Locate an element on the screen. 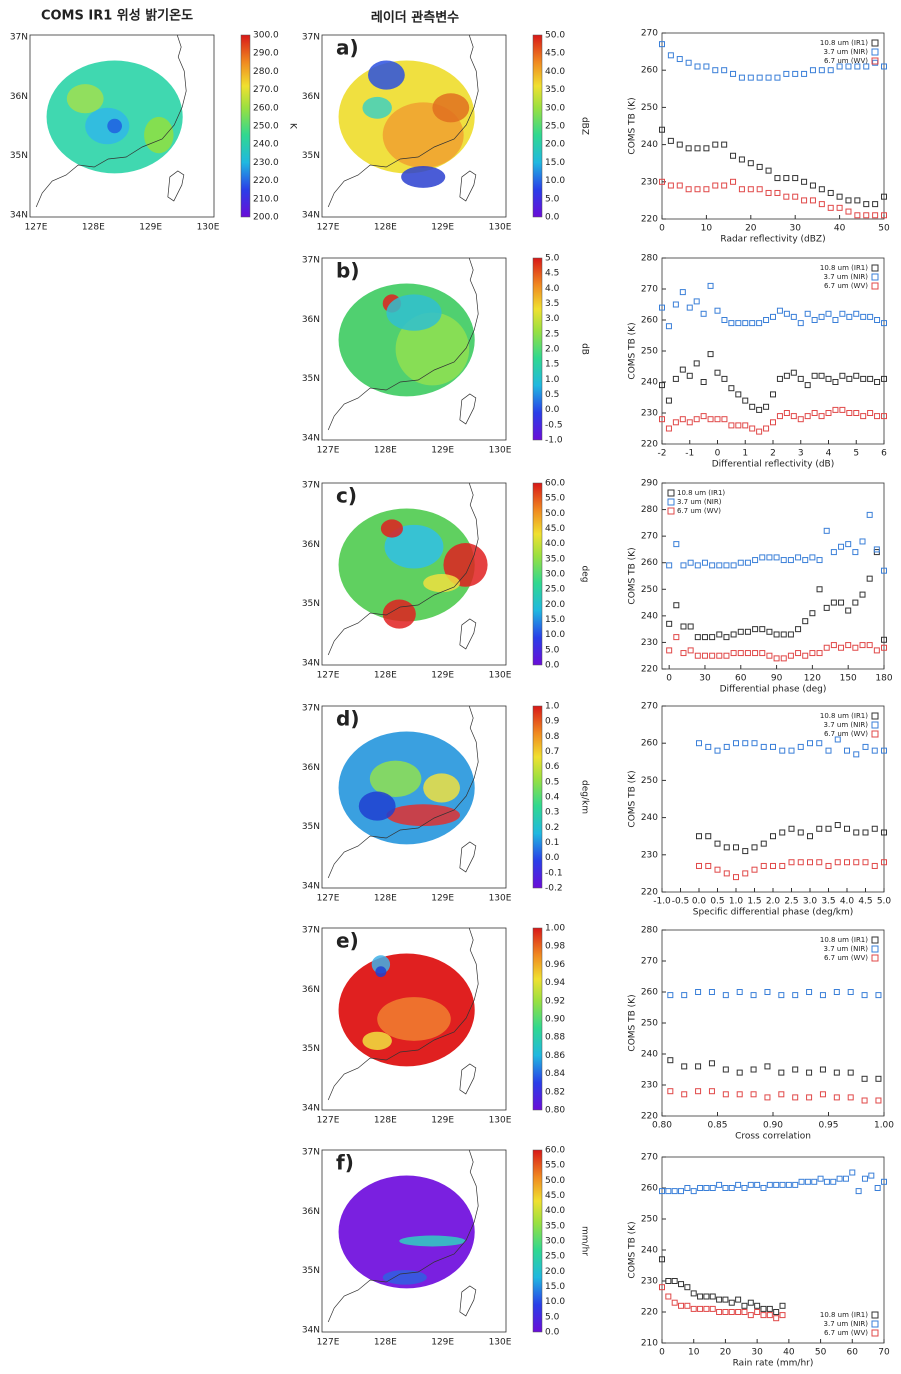 The width and height of the screenshot is (901, 1374). left-header: COMS IR1 위성 밝기온도 is located at coordinates (117, 16).